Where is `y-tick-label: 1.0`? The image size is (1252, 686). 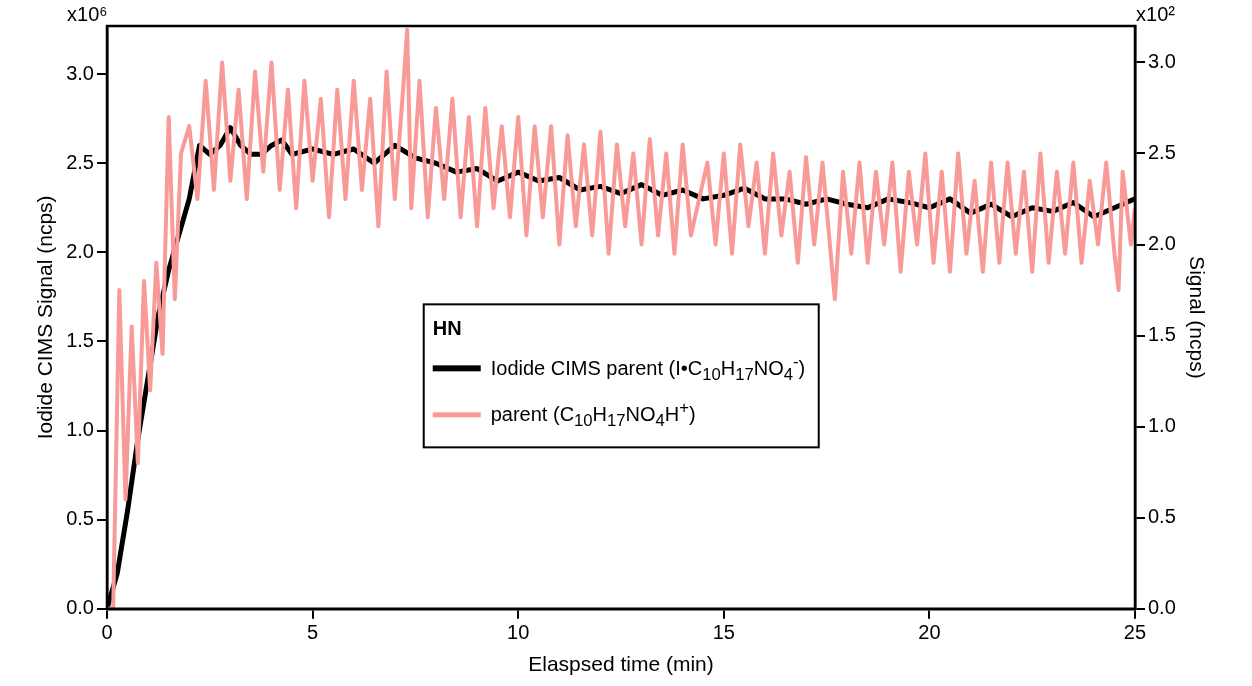
y-tick-label: 1.0 is located at coordinates (80, 429).